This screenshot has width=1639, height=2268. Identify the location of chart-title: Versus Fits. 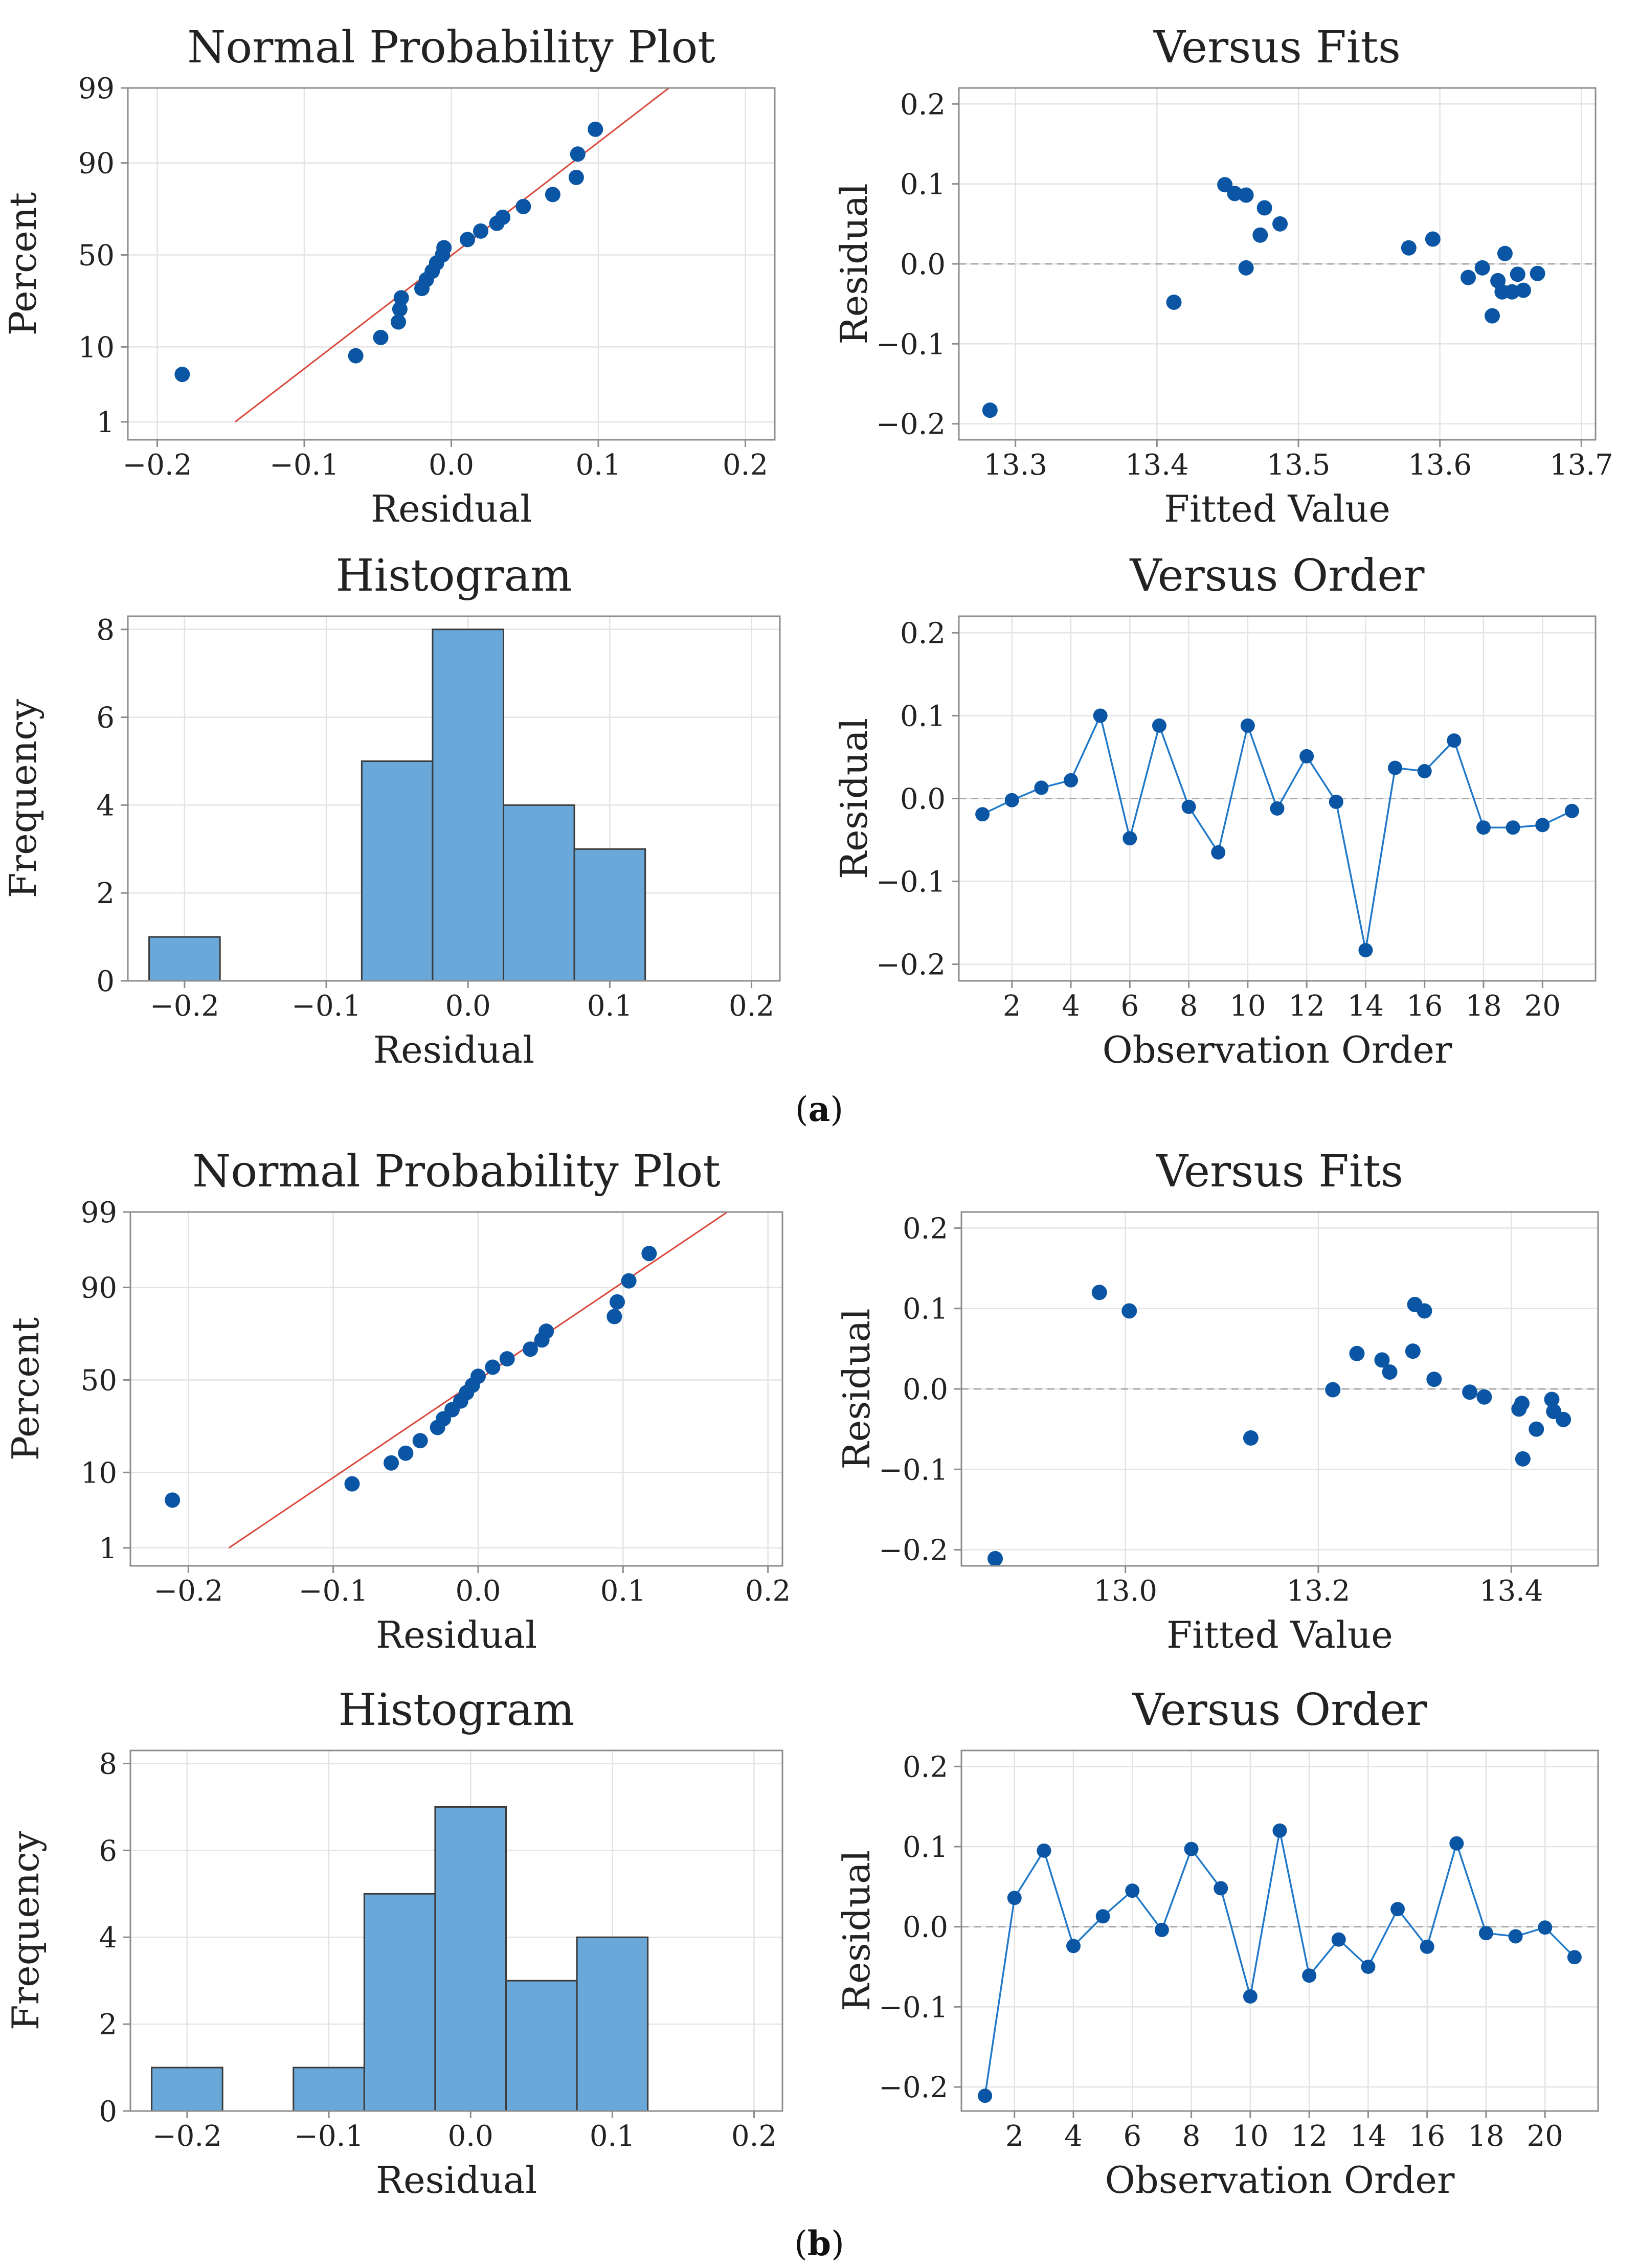
(1279, 1171).